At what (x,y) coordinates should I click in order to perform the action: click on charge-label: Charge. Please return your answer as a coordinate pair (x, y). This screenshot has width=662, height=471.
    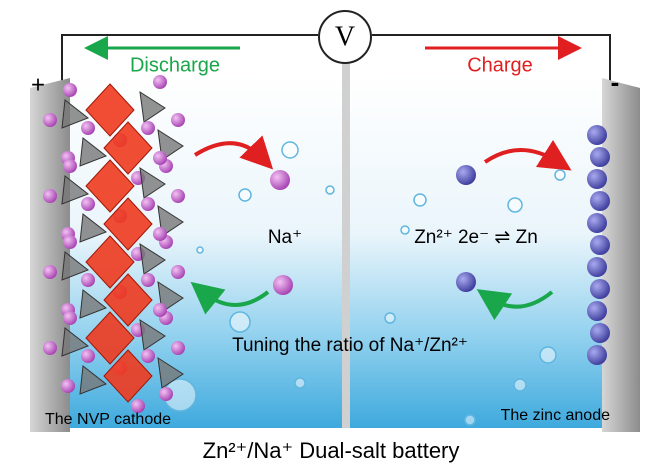
    Looking at the image, I should click on (500, 65).